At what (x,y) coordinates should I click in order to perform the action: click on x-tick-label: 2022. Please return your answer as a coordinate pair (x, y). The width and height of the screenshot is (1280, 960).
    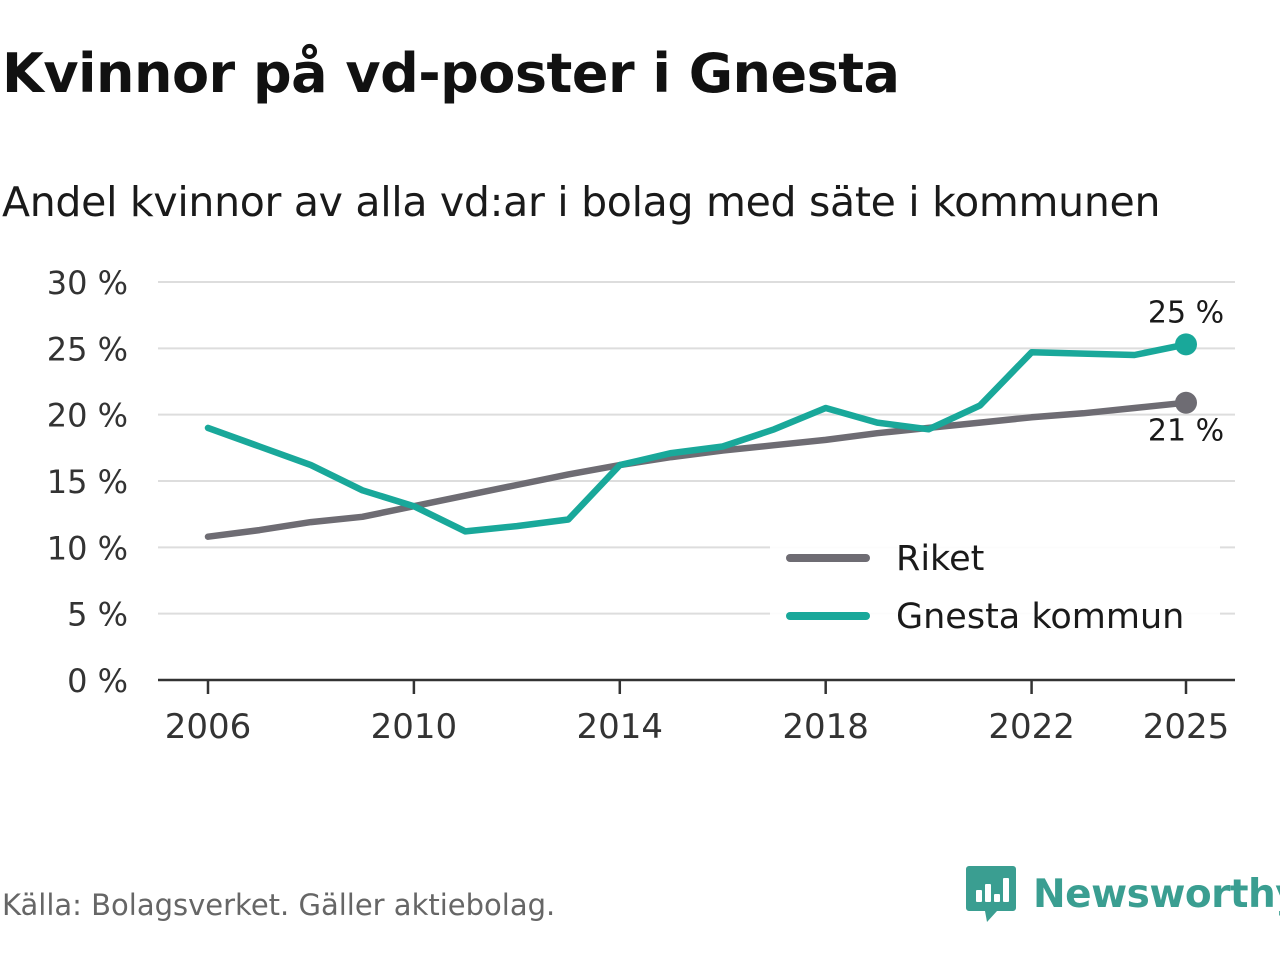
    Looking at the image, I should click on (1031, 727).